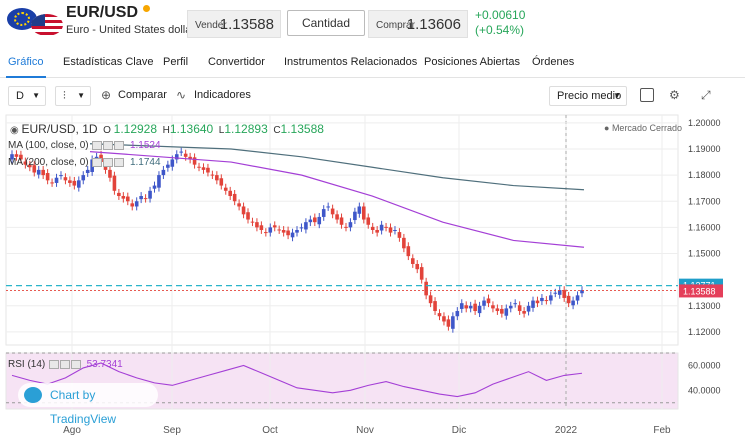 This screenshot has height=445, width=745. I want to click on ohlc-c-label: C, so click(277, 130).